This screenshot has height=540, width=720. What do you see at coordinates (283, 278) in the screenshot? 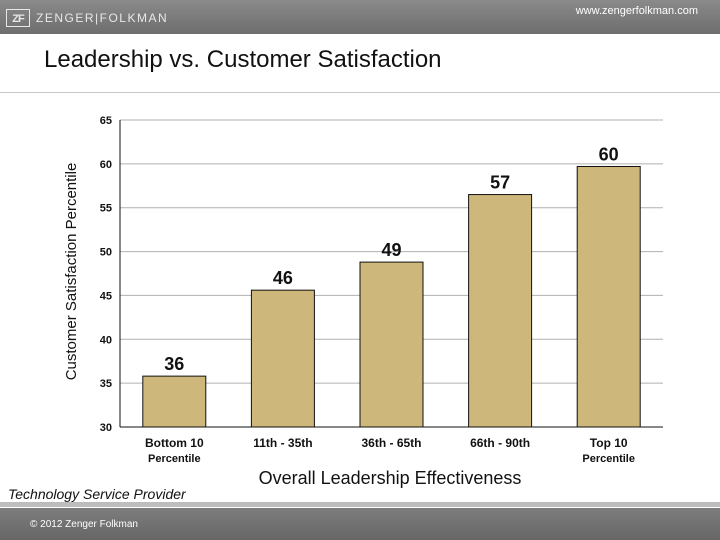
I see `data-label: 46` at bounding box center [283, 278].